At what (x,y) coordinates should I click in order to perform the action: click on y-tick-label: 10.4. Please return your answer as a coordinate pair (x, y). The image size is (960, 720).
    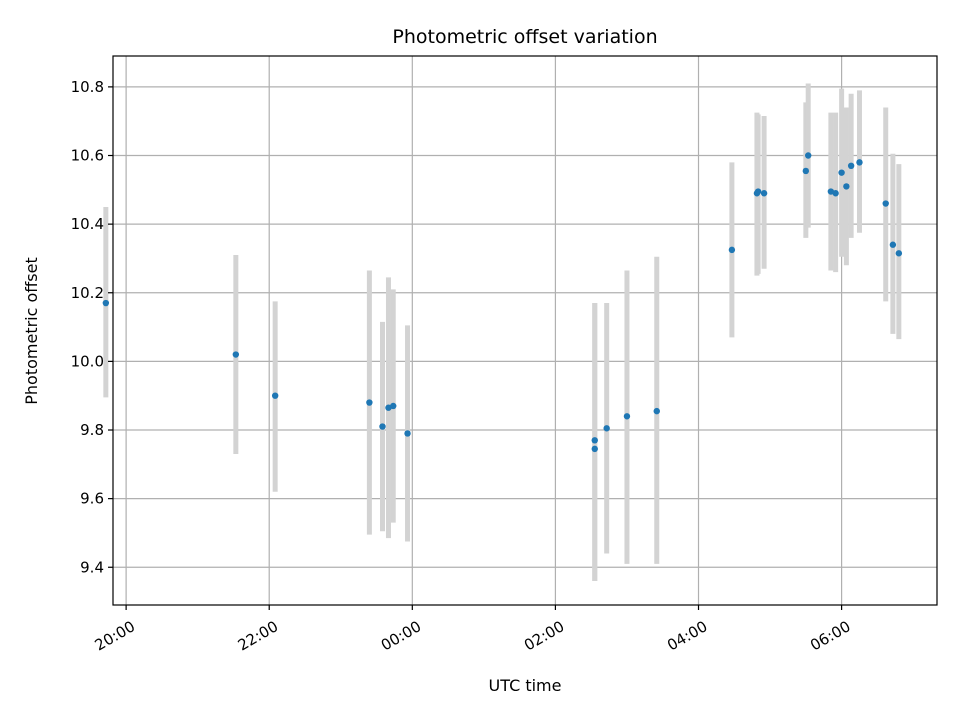
    Looking at the image, I should click on (87, 224).